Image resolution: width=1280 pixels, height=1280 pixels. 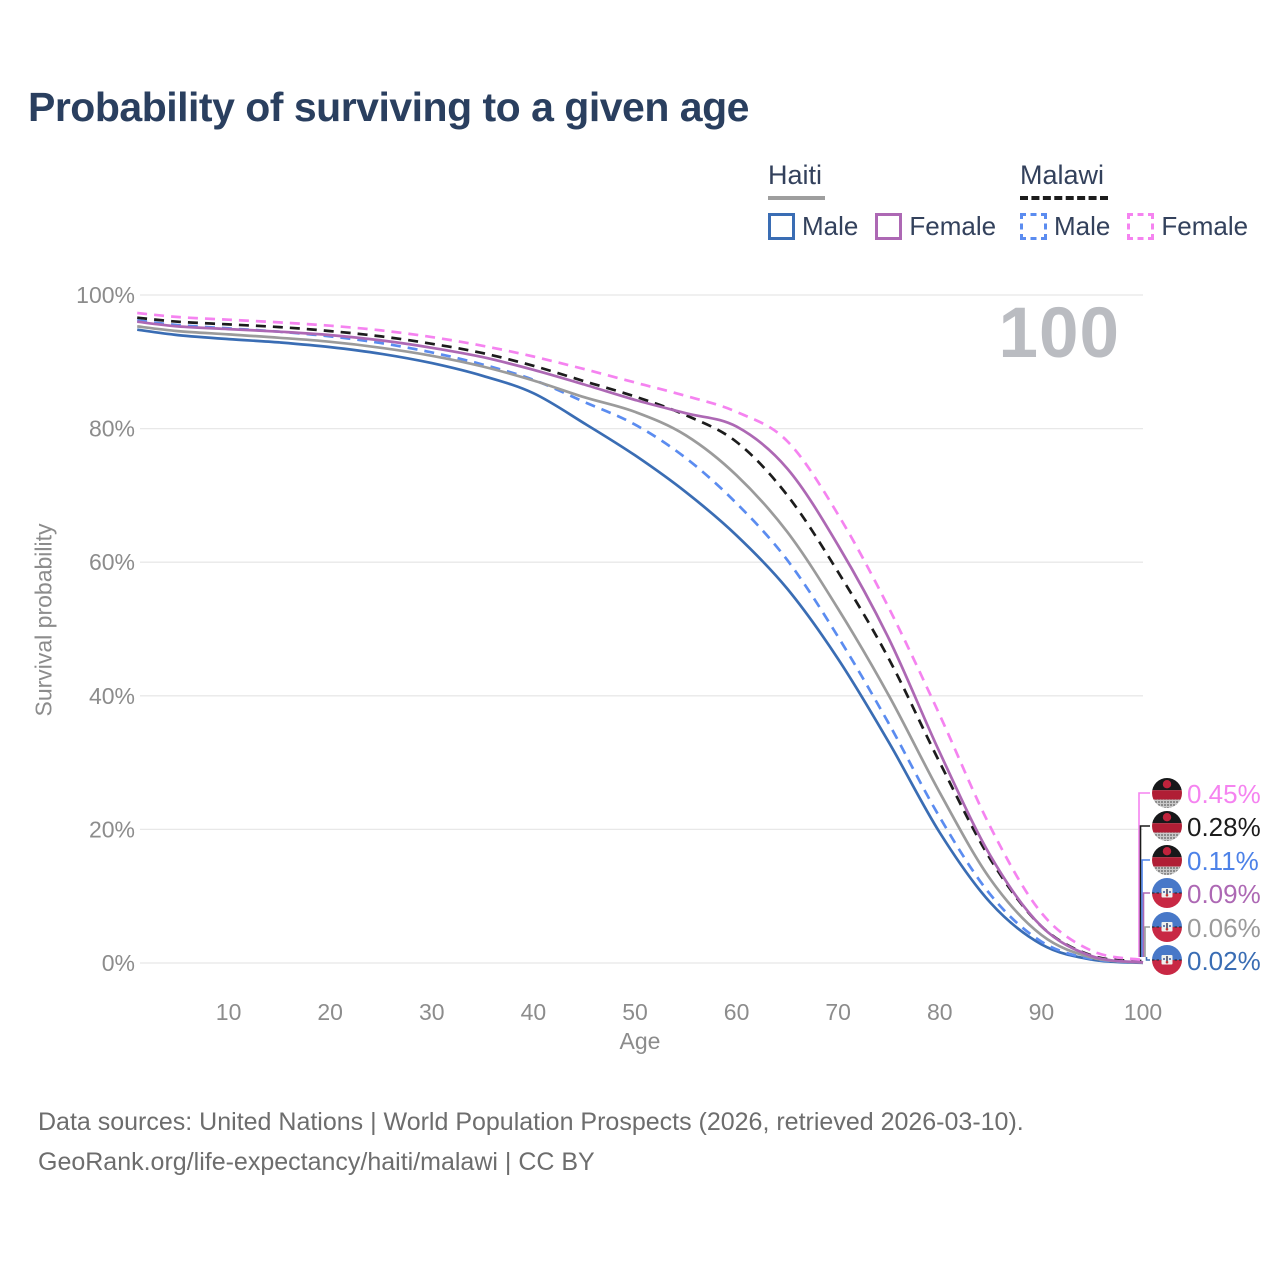 What do you see at coordinates (1143, 1012) in the screenshot?
I see `x-tick-label: 100` at bounding box center [1143, 1012].